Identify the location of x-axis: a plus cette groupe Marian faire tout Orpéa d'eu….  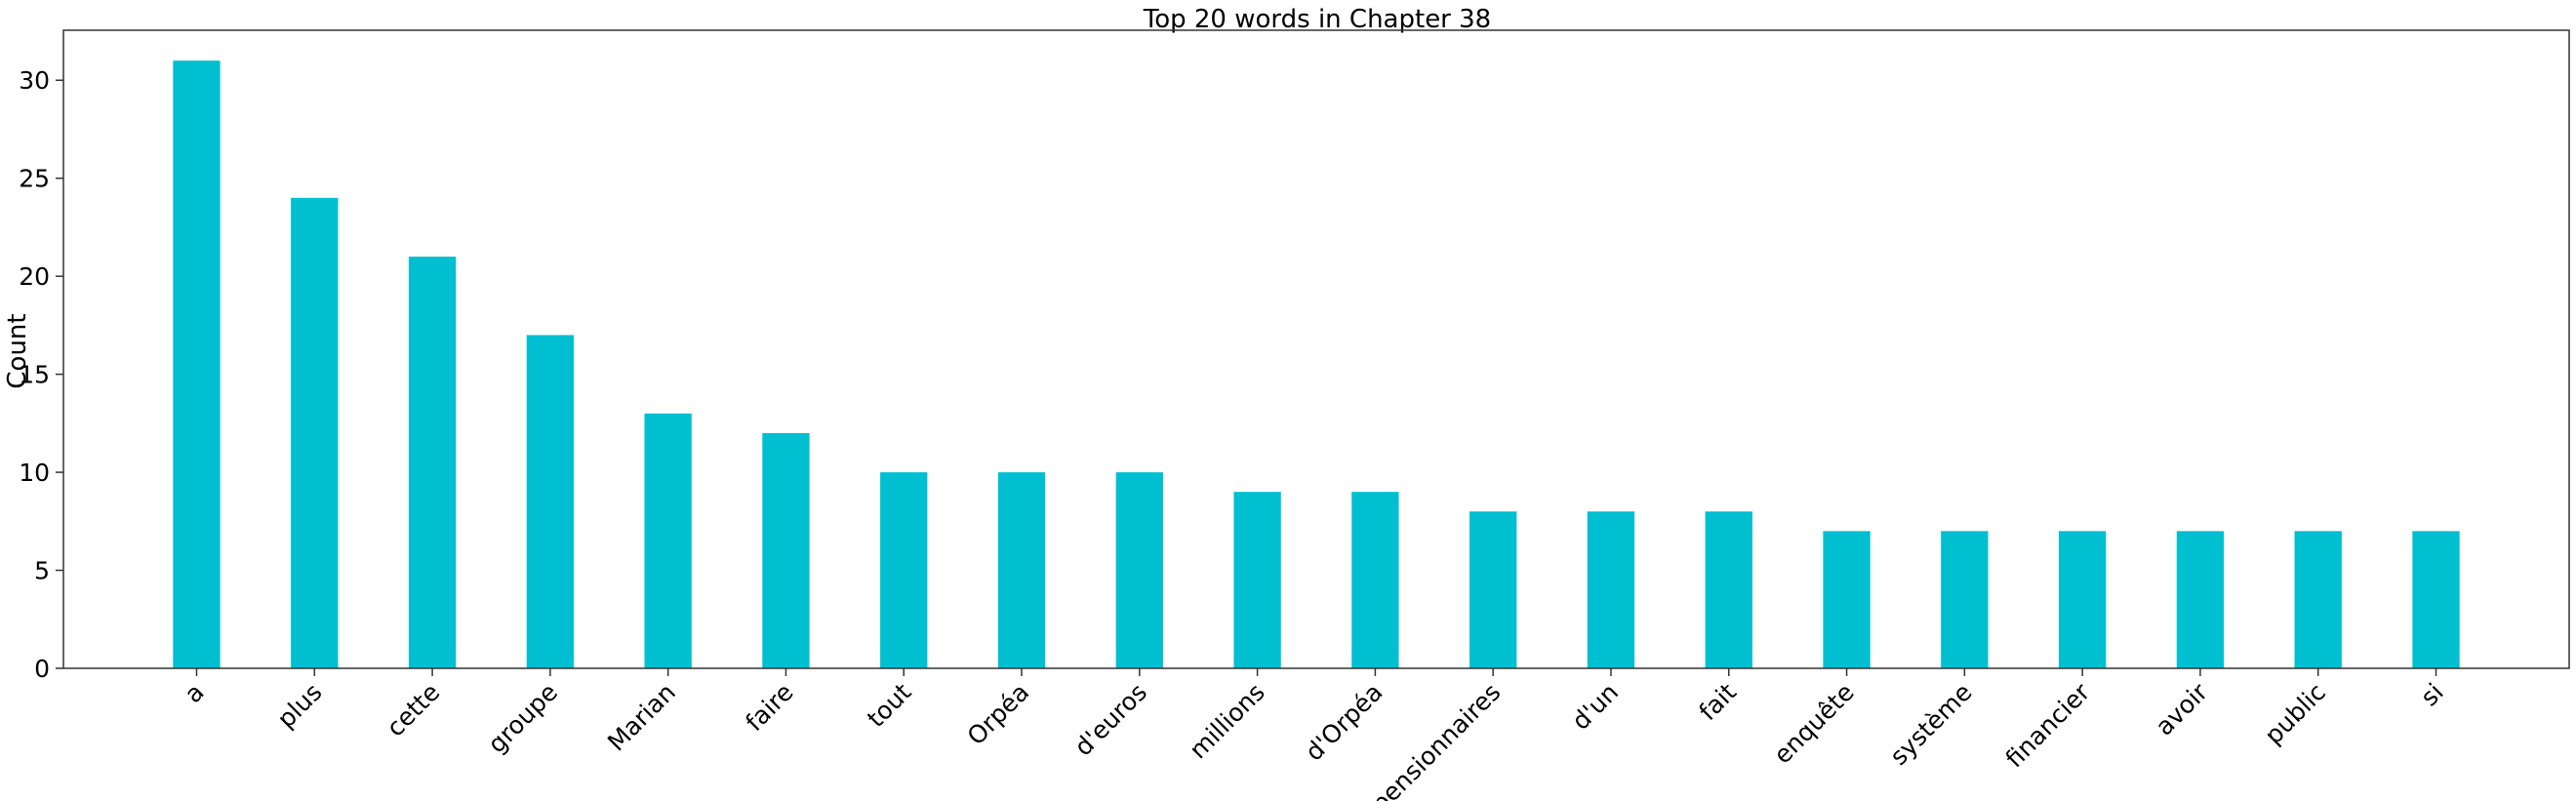
(1314, 734).